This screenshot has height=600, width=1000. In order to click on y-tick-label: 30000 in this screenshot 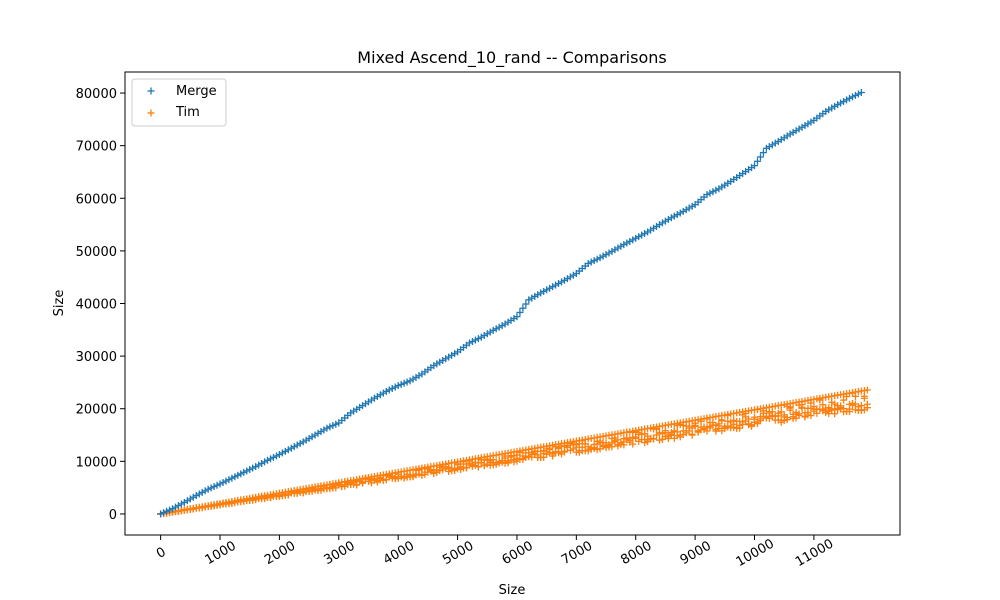, I will do `click(96, 357)`.